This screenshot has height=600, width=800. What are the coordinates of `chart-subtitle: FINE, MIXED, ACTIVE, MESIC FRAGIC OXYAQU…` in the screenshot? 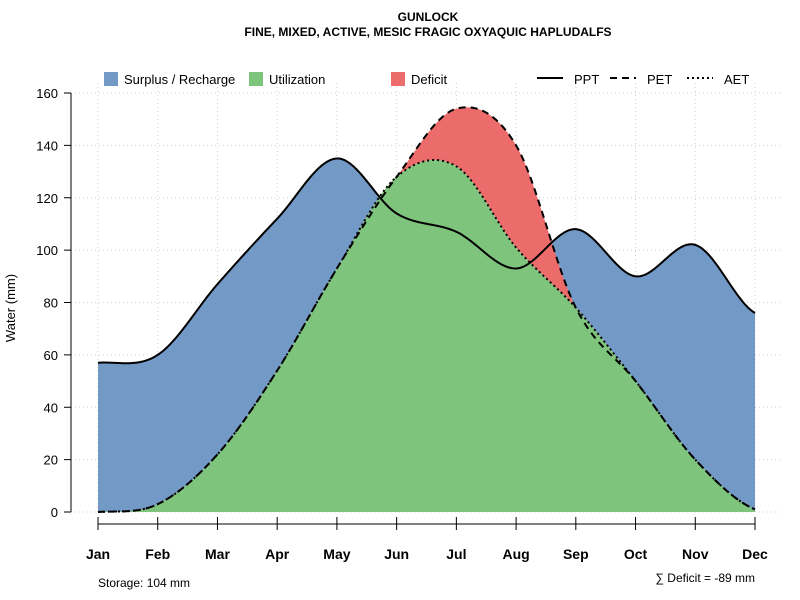 It's located at (427, 32).